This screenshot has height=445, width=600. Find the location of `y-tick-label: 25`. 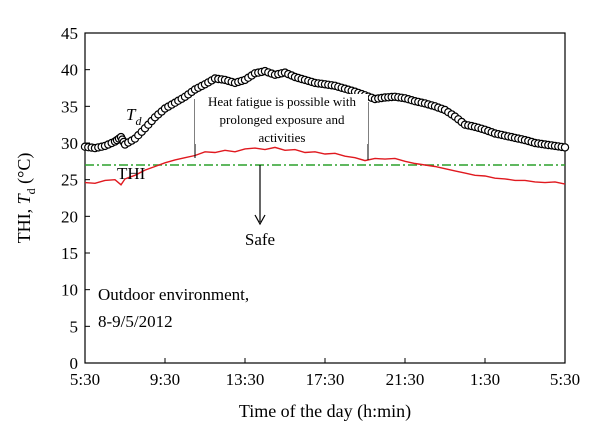

y-tick-label: 25 is located at coordinates (69, 180).